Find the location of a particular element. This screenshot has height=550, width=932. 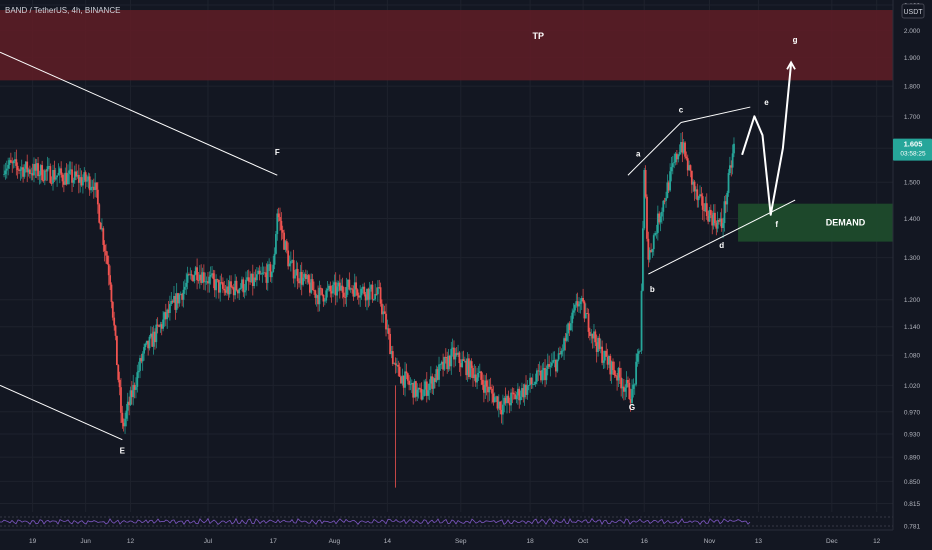

tp-zone is located at coordinates (446, 45).